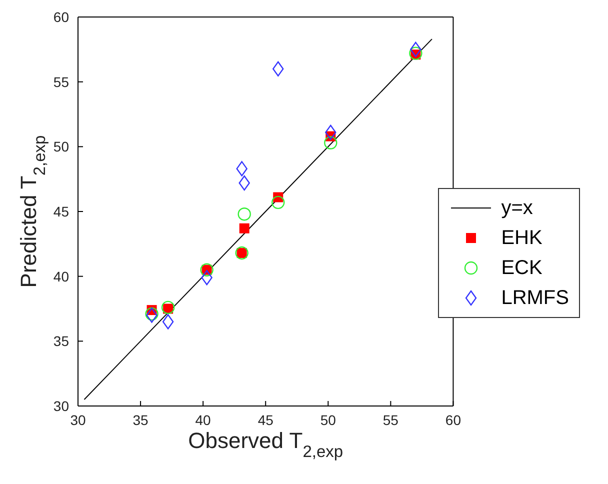 The image size is (608, 484). I want to click on x-tick-label: 30, so click(78, 420).